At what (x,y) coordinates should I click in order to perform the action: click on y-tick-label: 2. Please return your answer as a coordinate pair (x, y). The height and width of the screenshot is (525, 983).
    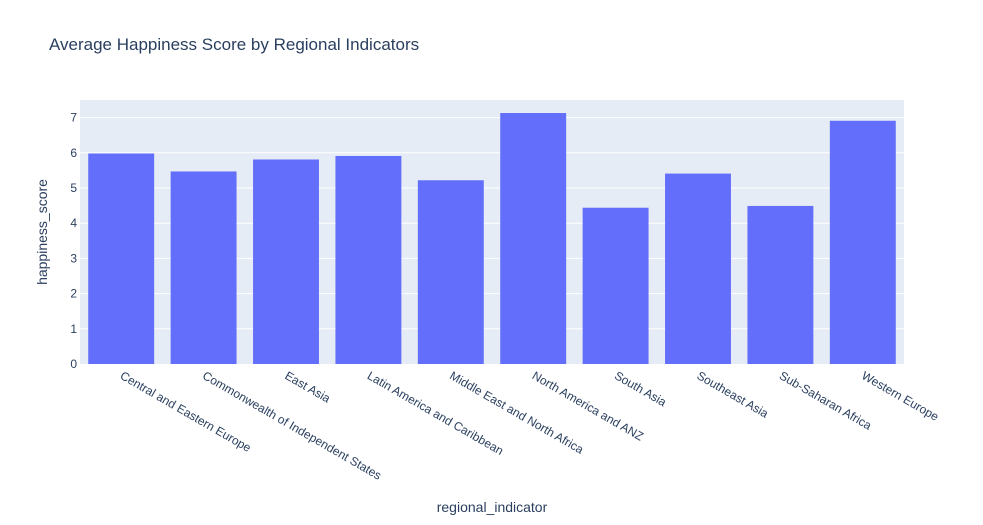
    Looking at the image, I should click on (73, 294).